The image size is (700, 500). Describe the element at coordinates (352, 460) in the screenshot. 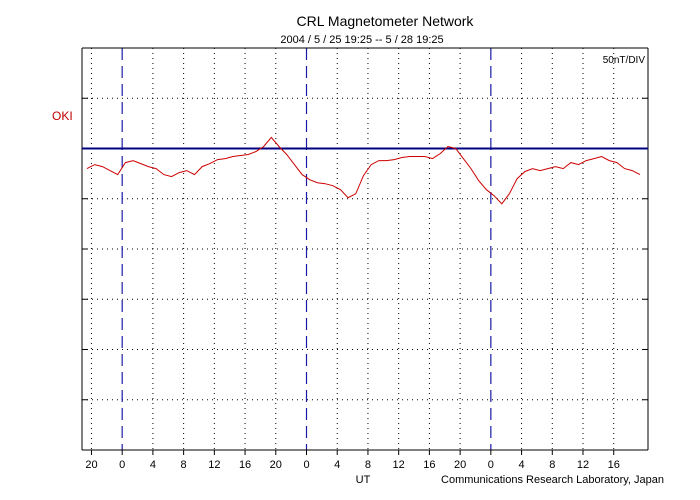

I see `x-axis-ticks: 20 0 4 8 12 16 20 0 4 8 12 16 20 0 4 8 12 16` at that location.